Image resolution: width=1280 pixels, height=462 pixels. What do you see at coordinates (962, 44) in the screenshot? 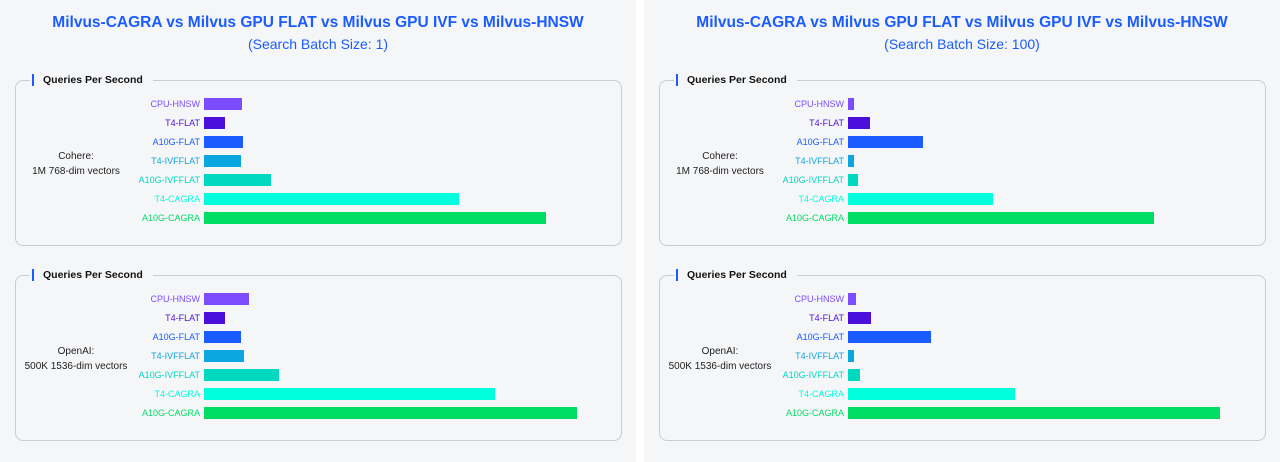
I see `chart-subtitle: (Search Batch Size: 100)` at bounding box center [962, 44].